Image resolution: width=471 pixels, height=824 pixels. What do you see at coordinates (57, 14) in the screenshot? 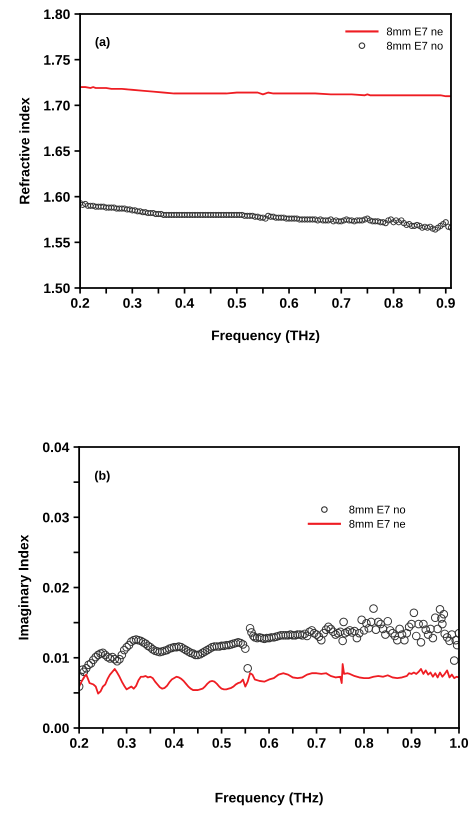
I see `y-tick-label: 1.80` at bounding box center [57, 14].